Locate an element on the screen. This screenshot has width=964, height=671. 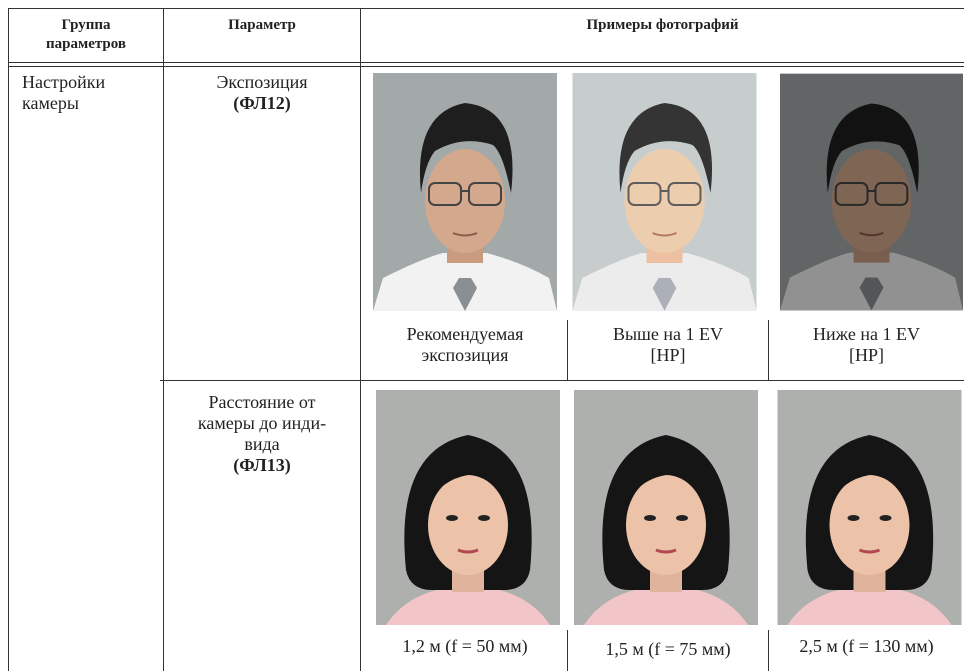
parameter-text: Расстояние от is located at coordinates (262, 402).